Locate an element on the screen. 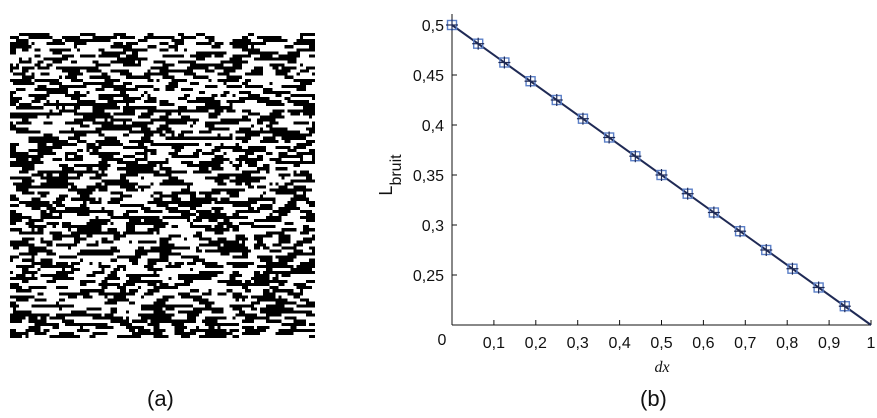 The width and height of the screenshot is (877, 418). y-tick-label: 0,5 is located at coordinates (433, 26).